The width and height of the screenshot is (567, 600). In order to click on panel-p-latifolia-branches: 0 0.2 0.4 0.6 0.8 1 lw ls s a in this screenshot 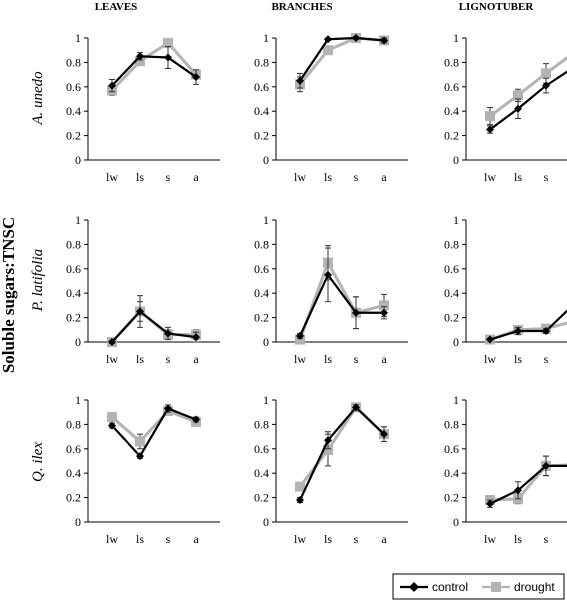, I will do `click(331, 289)`.